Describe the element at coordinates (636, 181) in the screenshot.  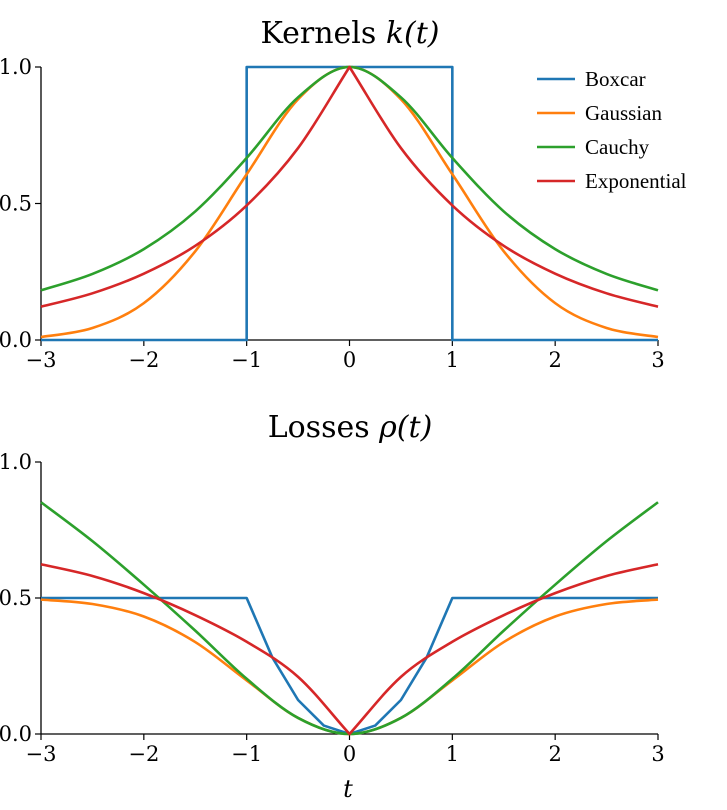
I see `legend-label: Exponential` at that location.